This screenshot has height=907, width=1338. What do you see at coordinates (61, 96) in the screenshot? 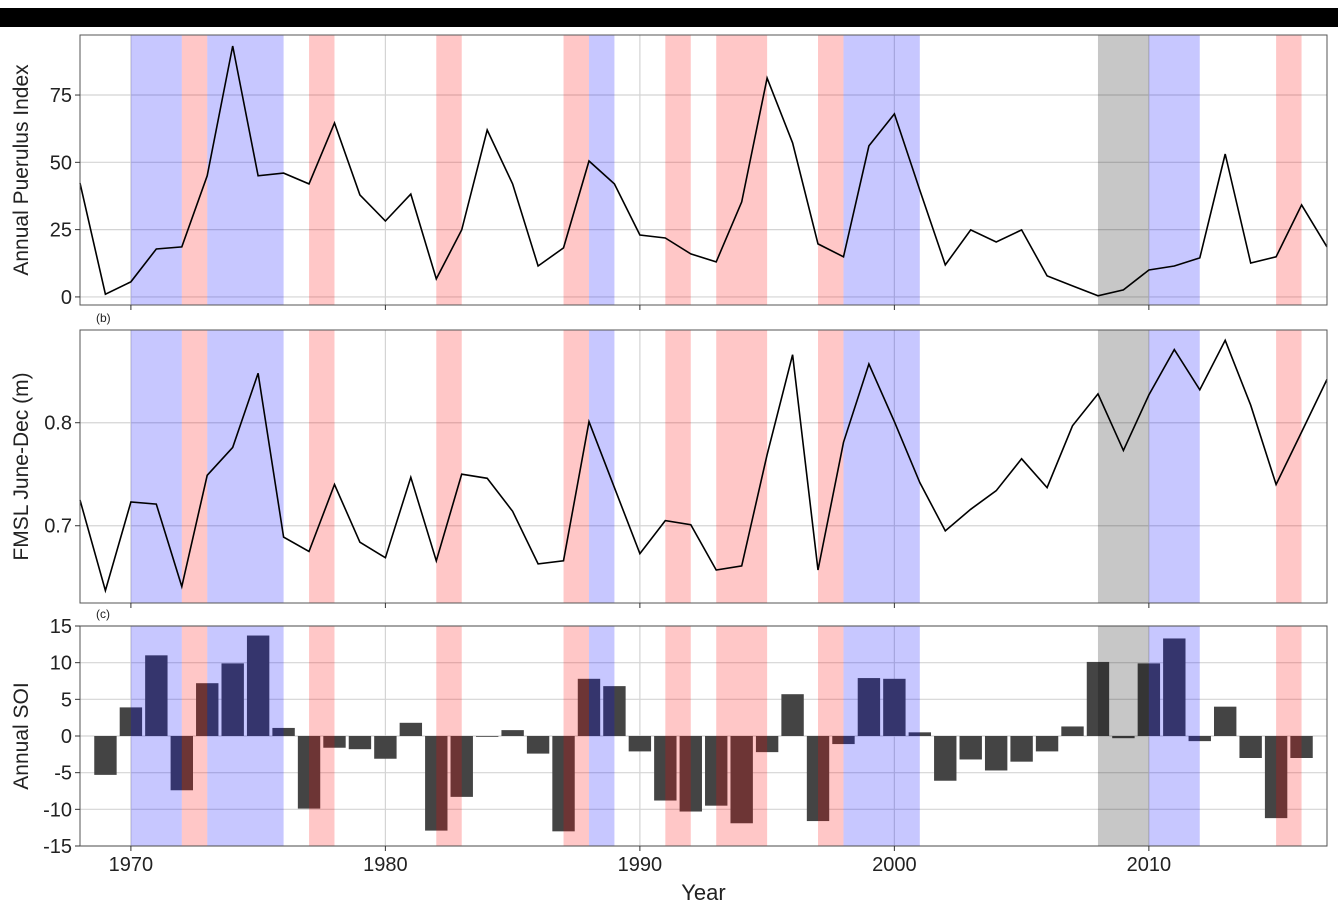
I see `y-tick-label: 75` at bounding box center [61, 96].